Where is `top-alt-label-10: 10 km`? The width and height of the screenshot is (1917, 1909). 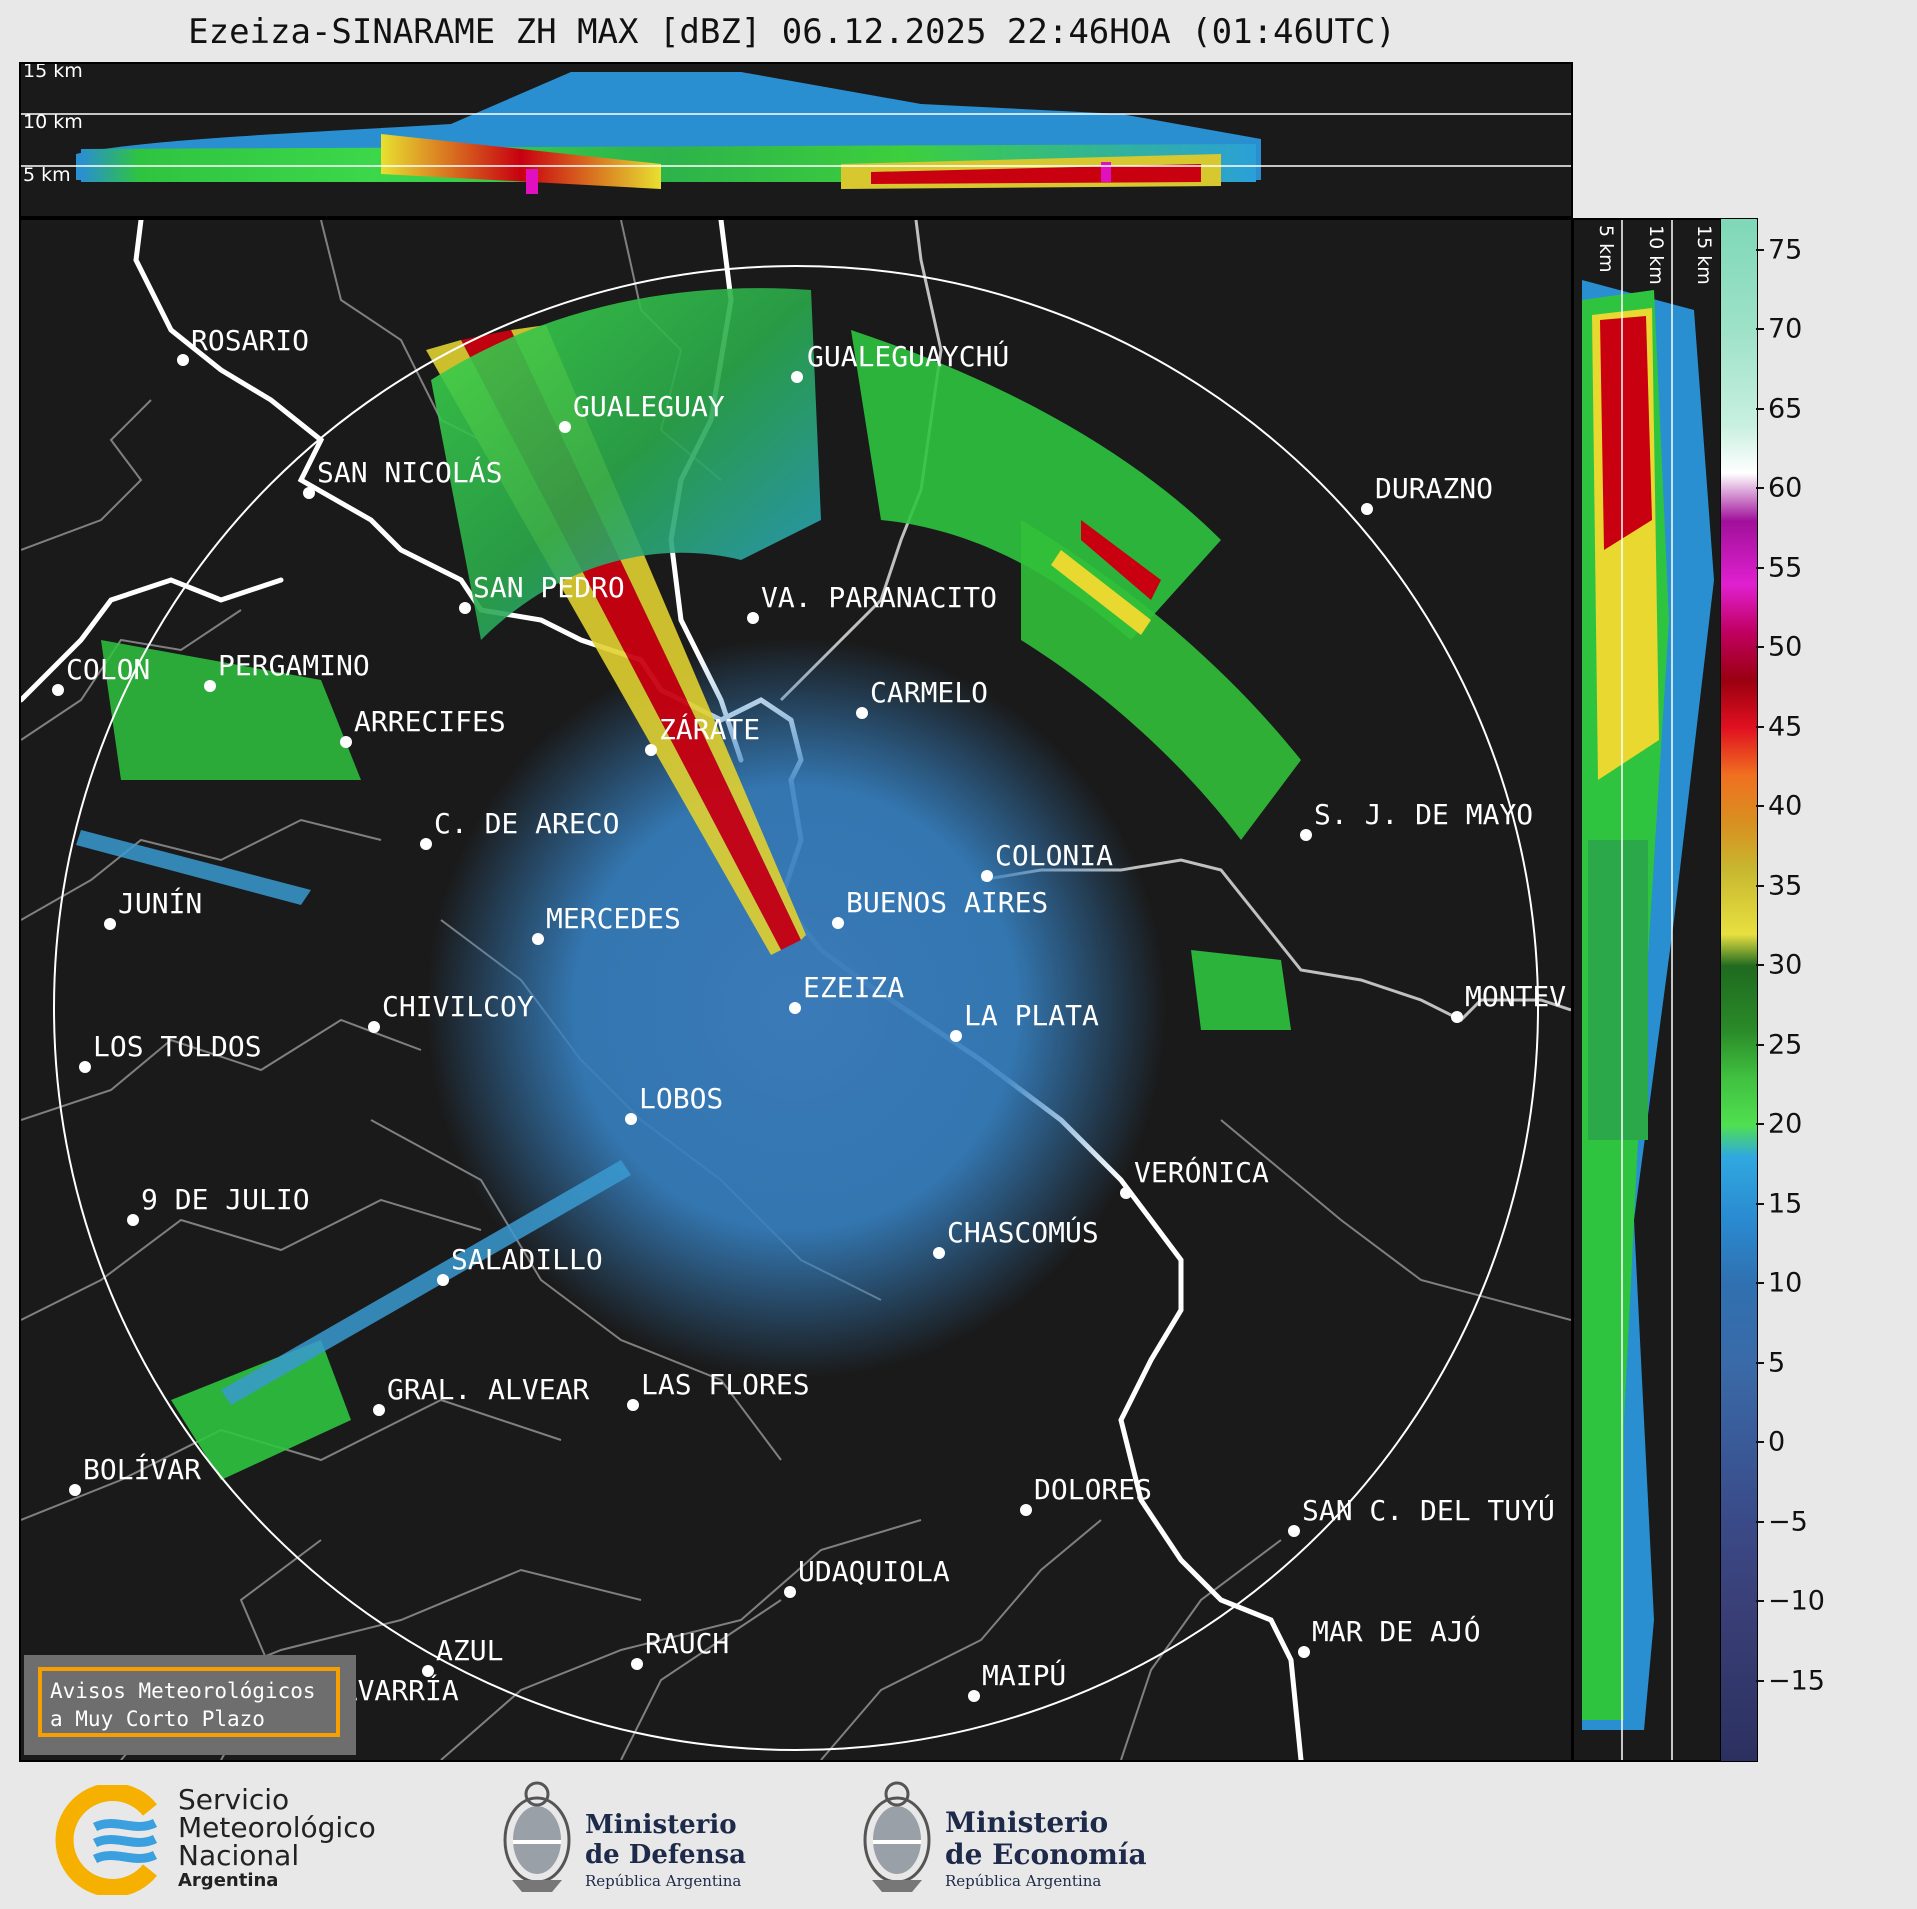 top-alt-label-10: 10 km is located at coordinates (53, 122).